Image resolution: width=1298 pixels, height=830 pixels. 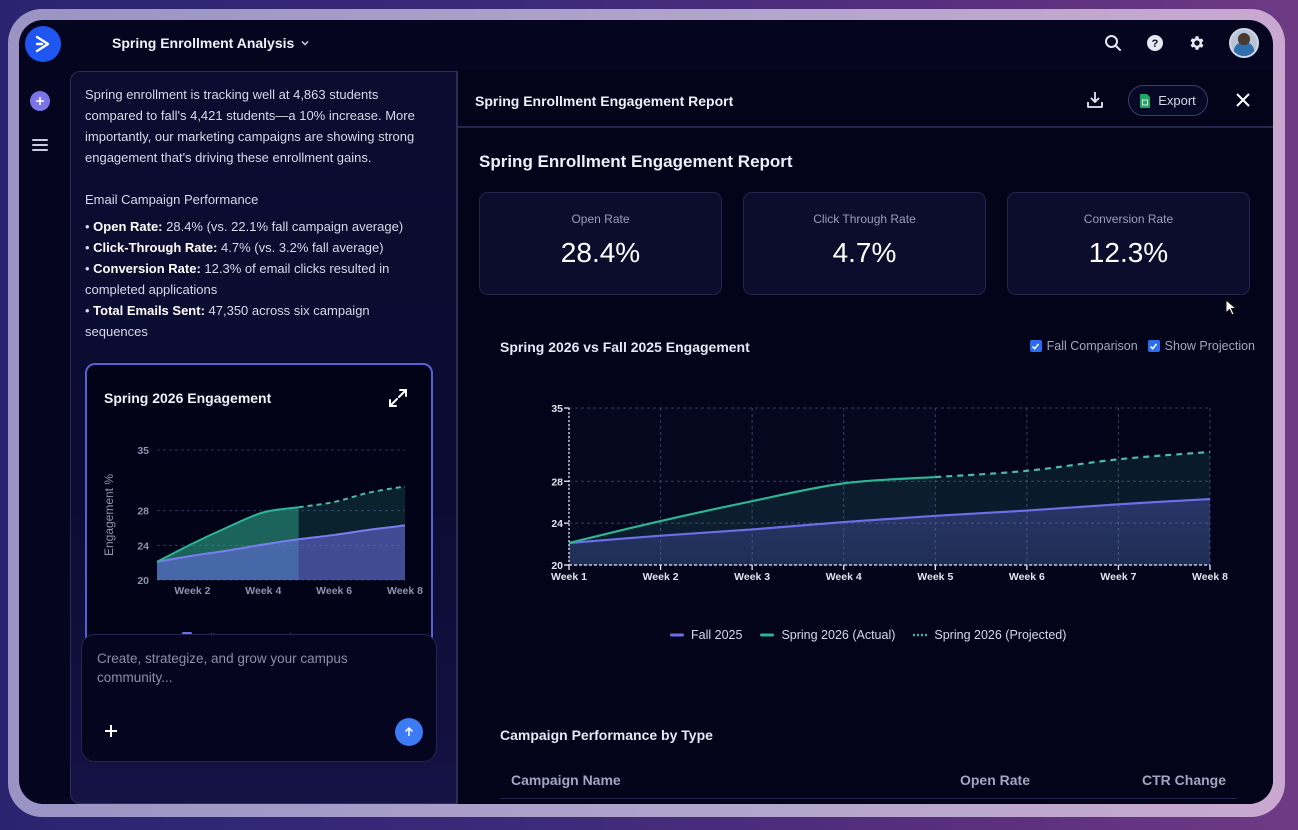 I want to click on mouse-cursor-icon, so click(x=1231, y=307).